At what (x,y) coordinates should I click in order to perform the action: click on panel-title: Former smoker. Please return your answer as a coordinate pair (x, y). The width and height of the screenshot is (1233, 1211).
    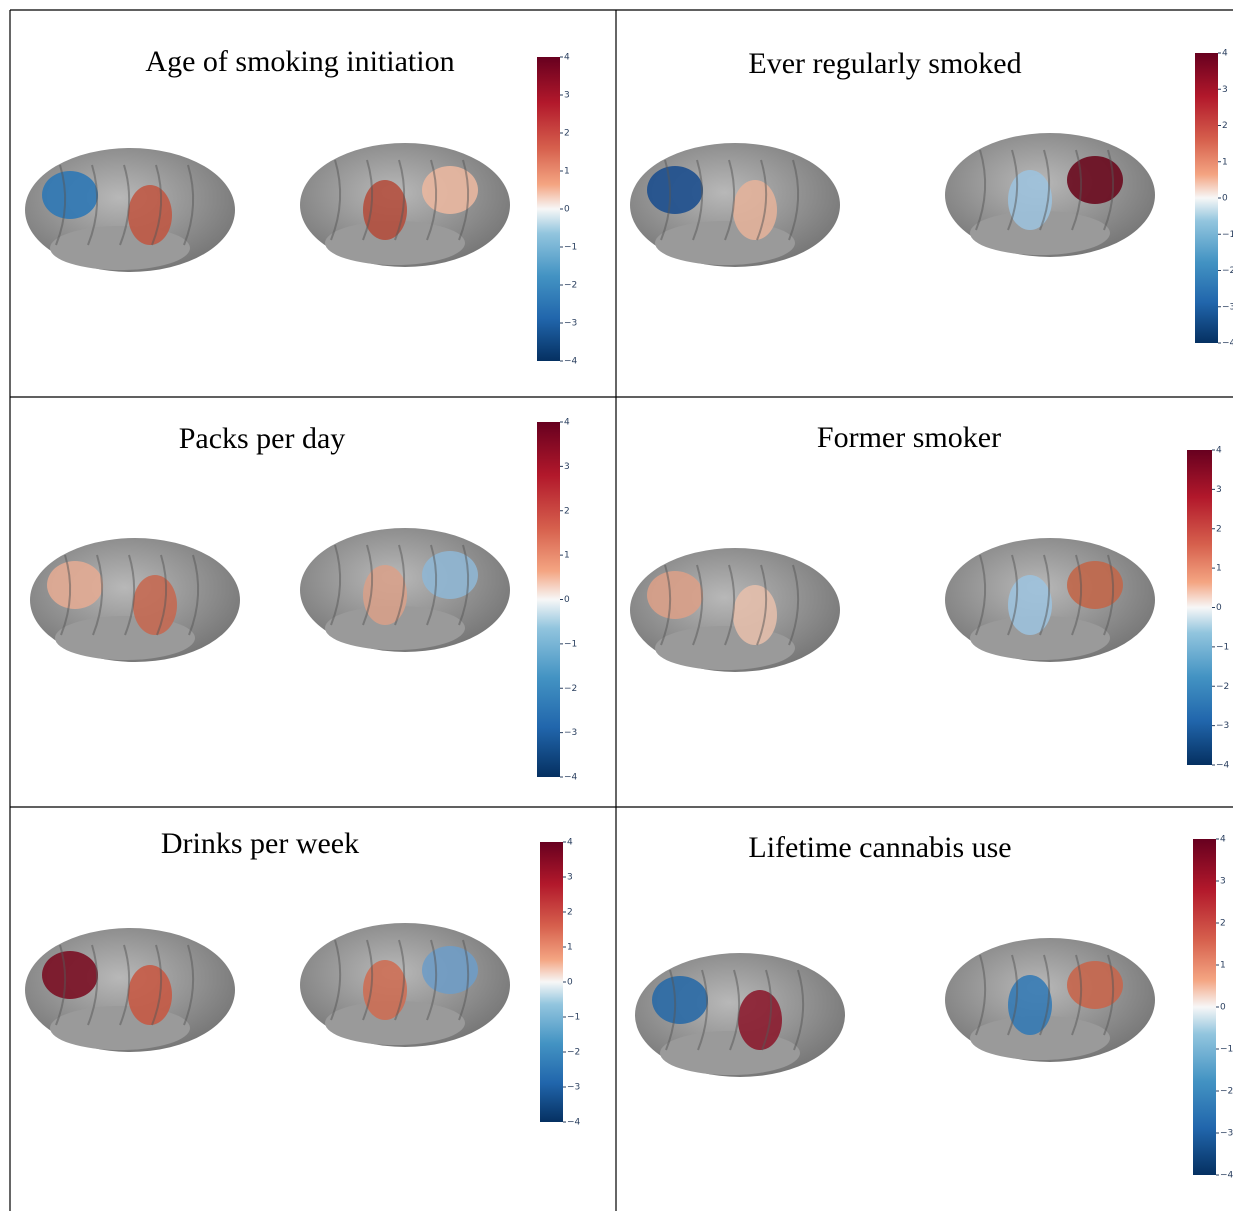
    Looking at the image, I should click on (909, 437).